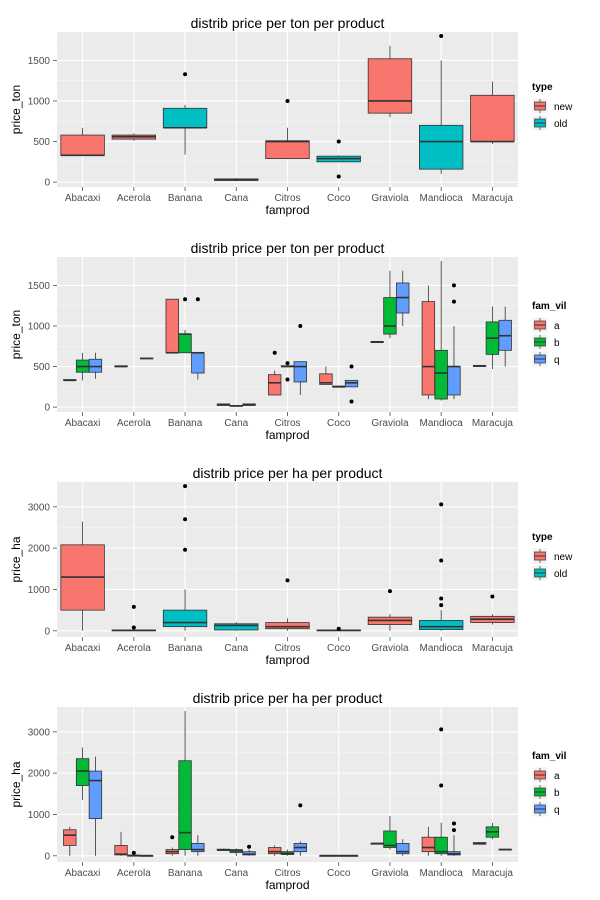 Image resolution: width=600 pixels, height=900 pixels. I want to click on box-cana-b, so click(236, 406).